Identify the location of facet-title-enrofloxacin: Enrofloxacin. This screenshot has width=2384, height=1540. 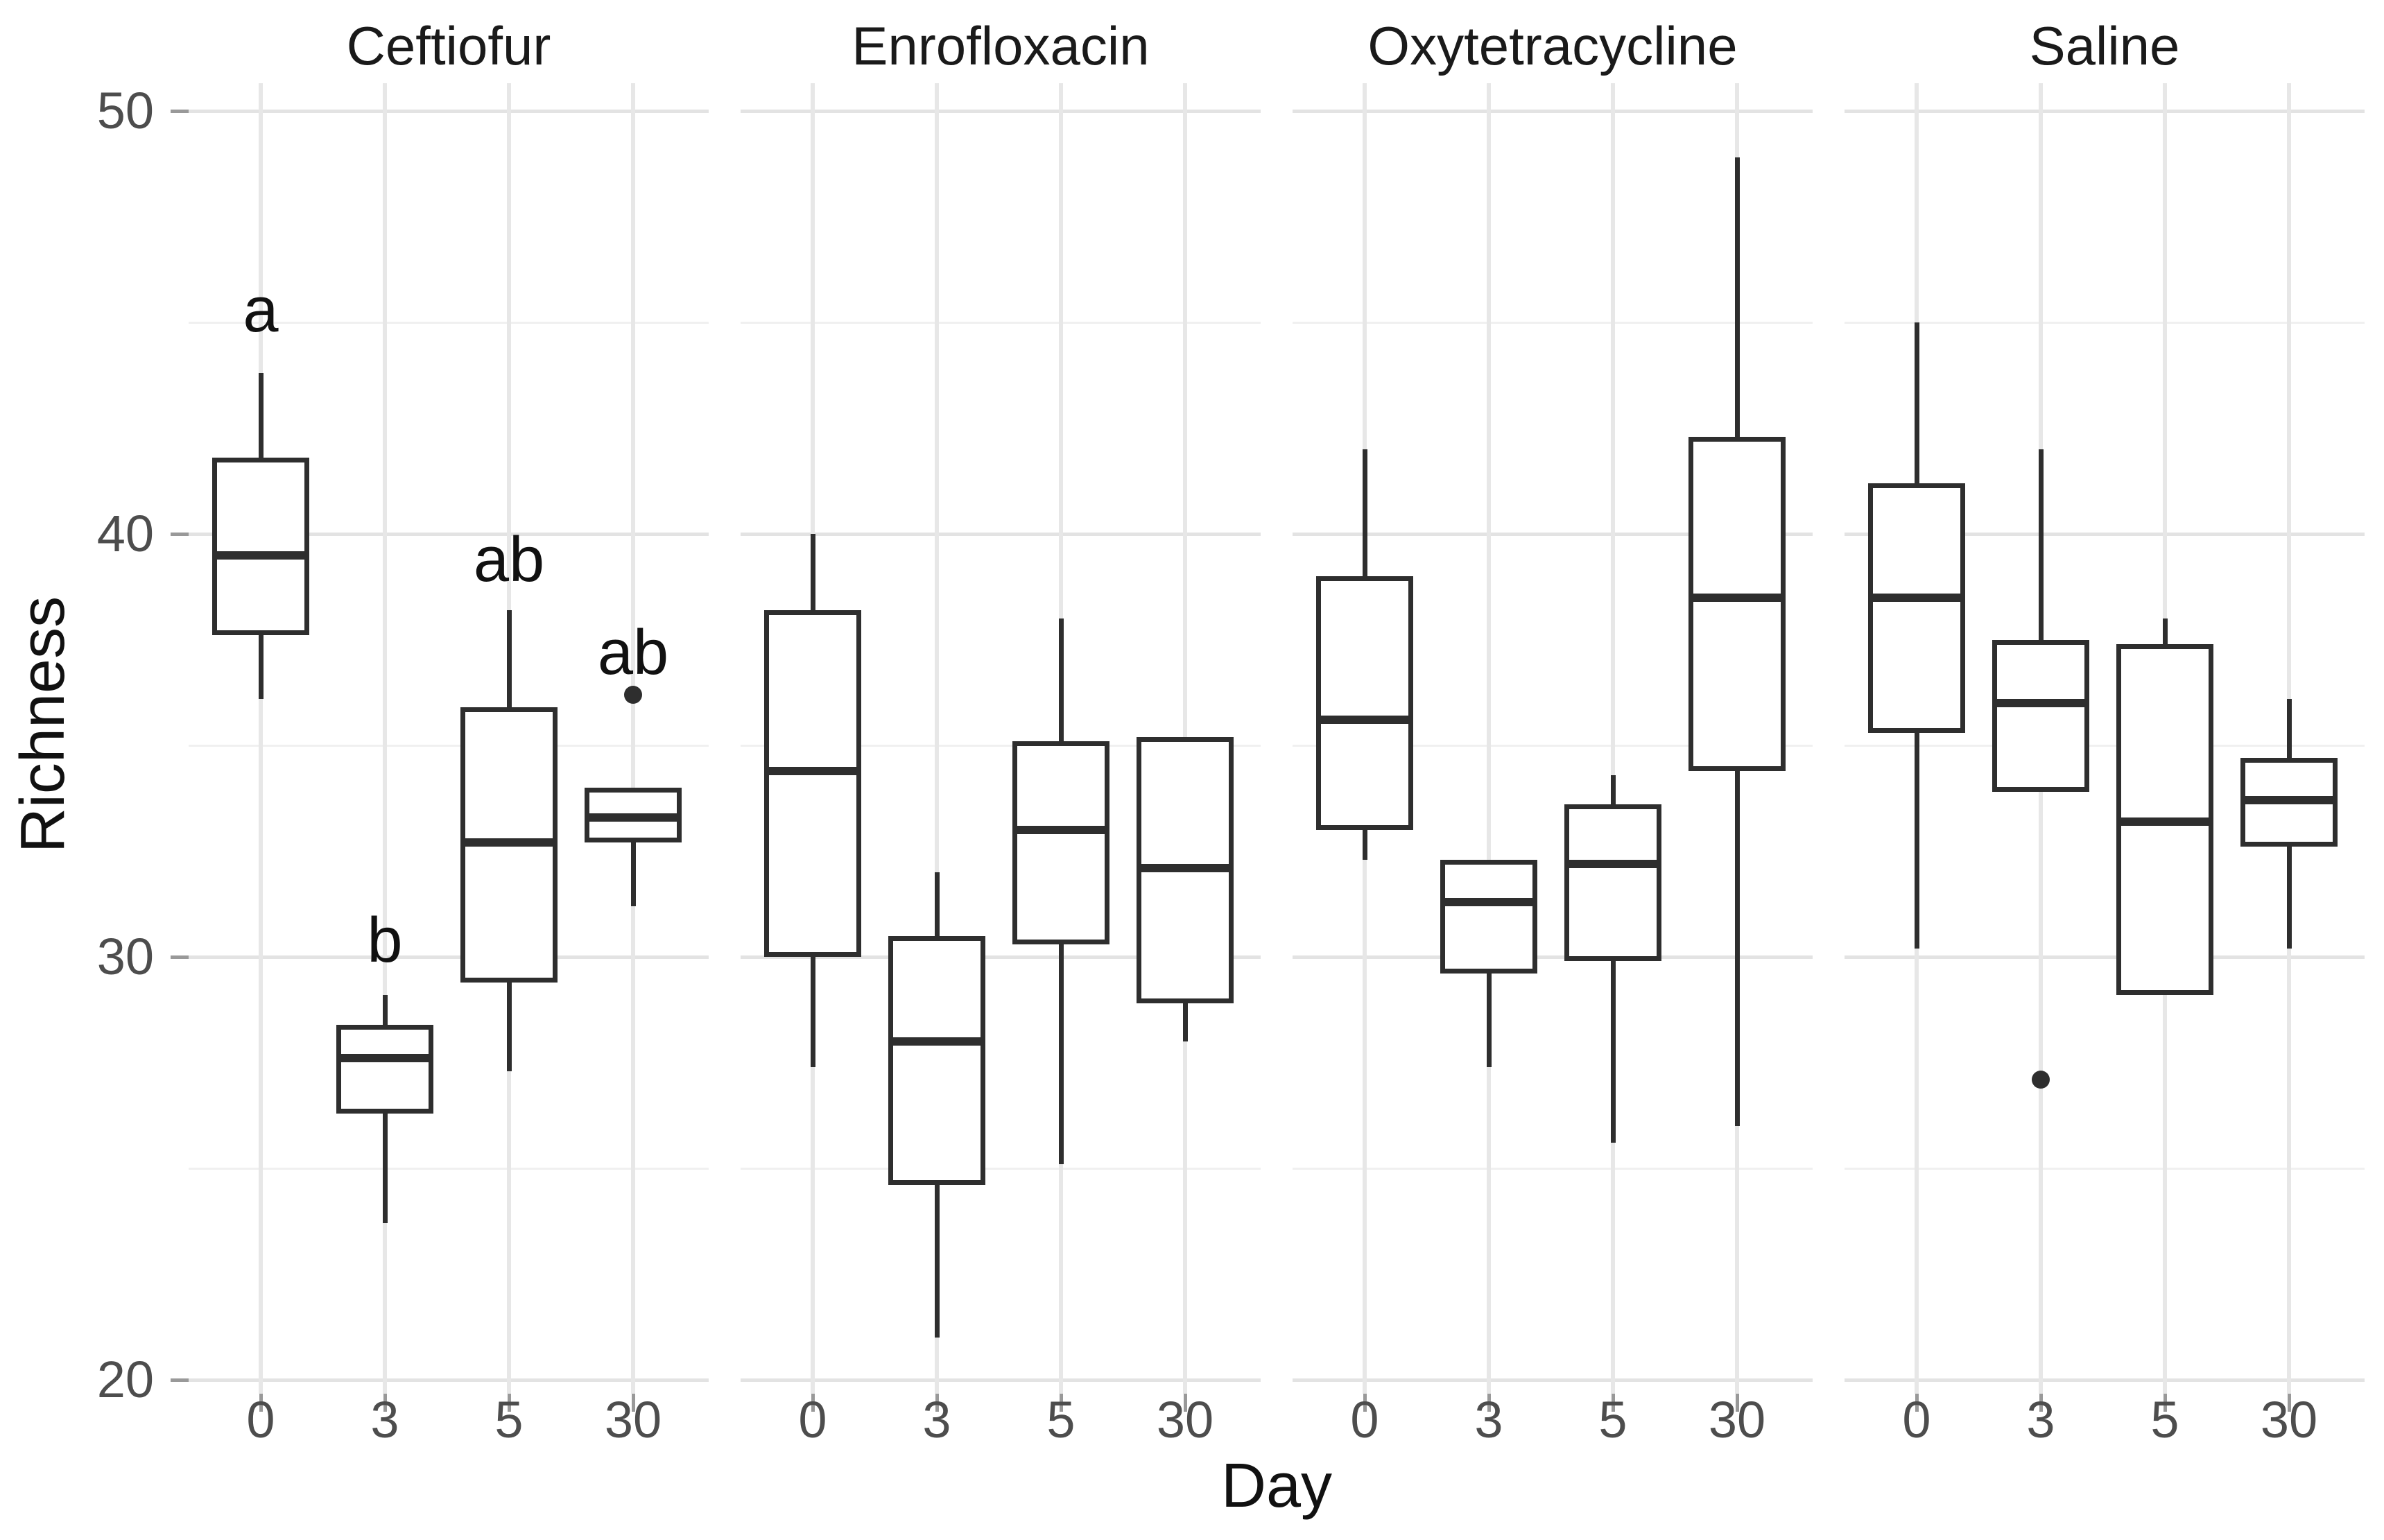
(1001, 45).